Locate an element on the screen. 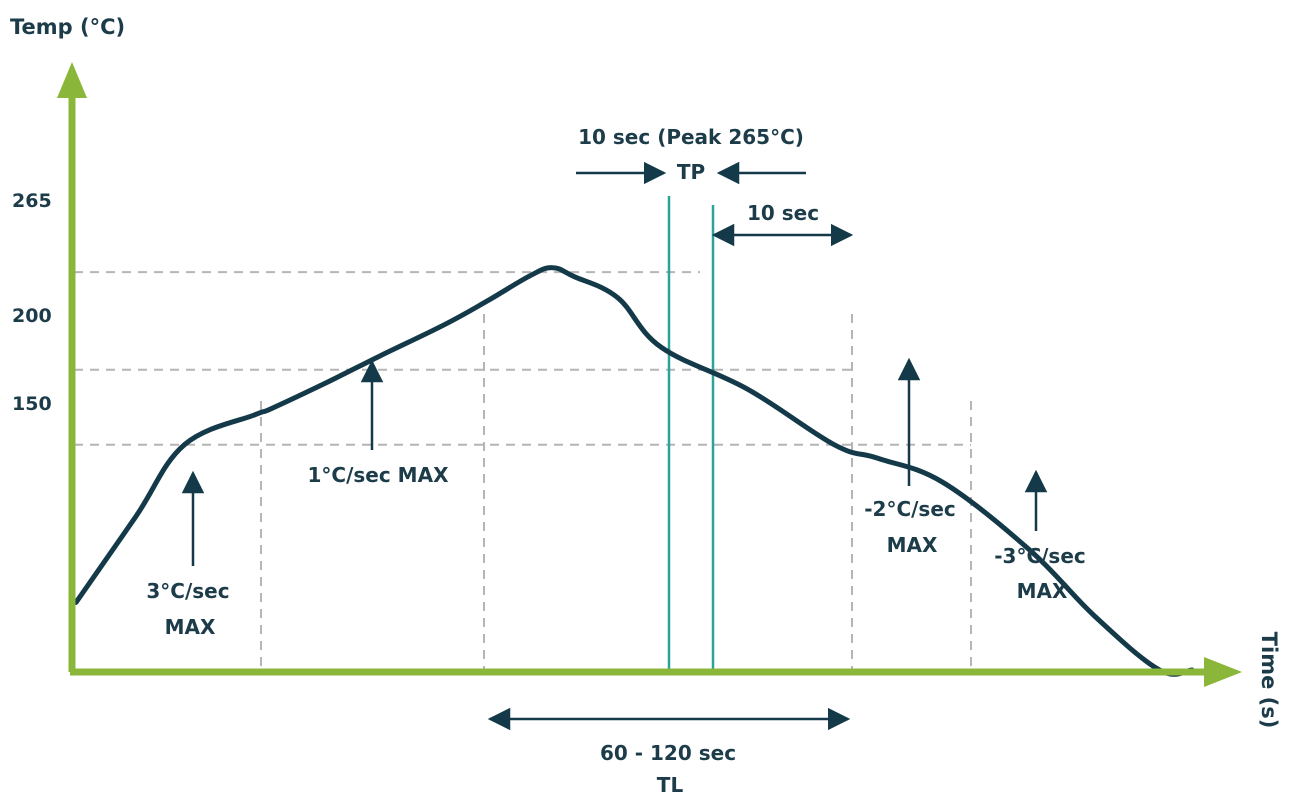  after-peak-label: 10 sec is located at coordinates (783, 213).